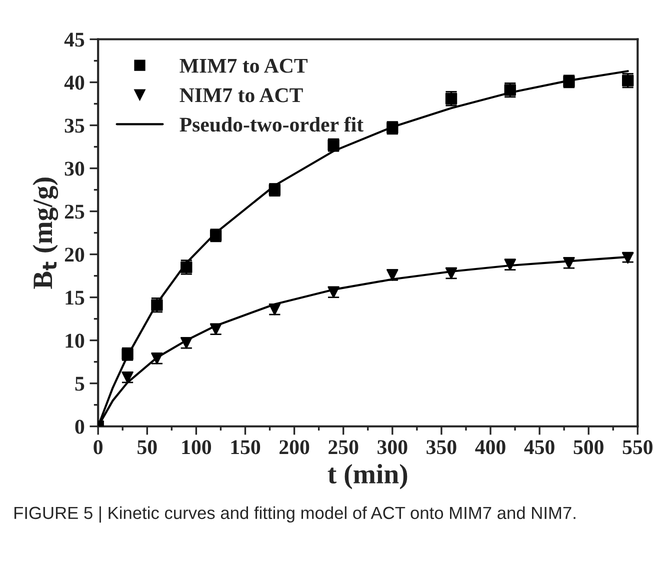 Image resolution: width=654 pixels, height=561 pixels. What do you see at coordinates (74, 125) in the screenshot?
I see `y-tick-label: 35` at bounding box center [74, 125].